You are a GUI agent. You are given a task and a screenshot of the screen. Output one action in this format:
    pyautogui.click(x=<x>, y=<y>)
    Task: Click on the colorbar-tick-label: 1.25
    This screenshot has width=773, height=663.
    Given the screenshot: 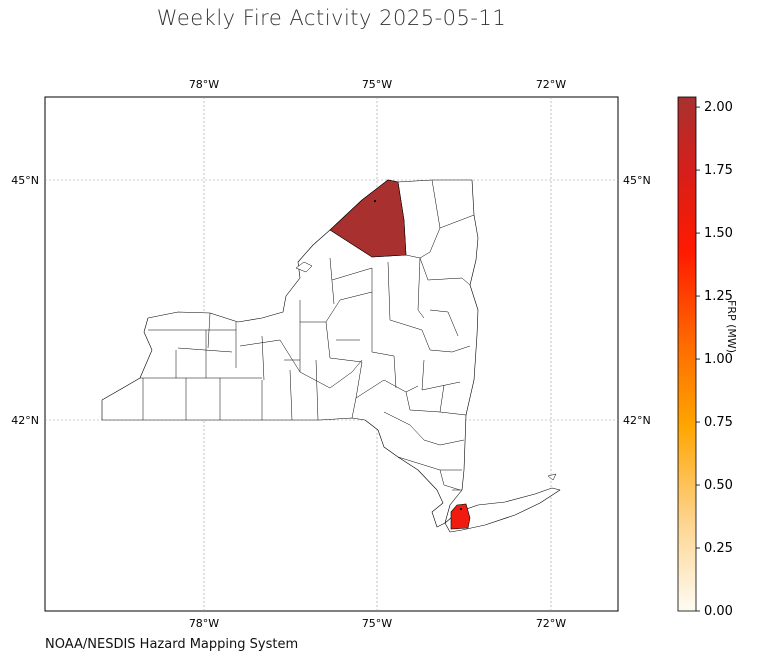 What is the action you would take?
    pyautogui.click(x=718, y=296)
    